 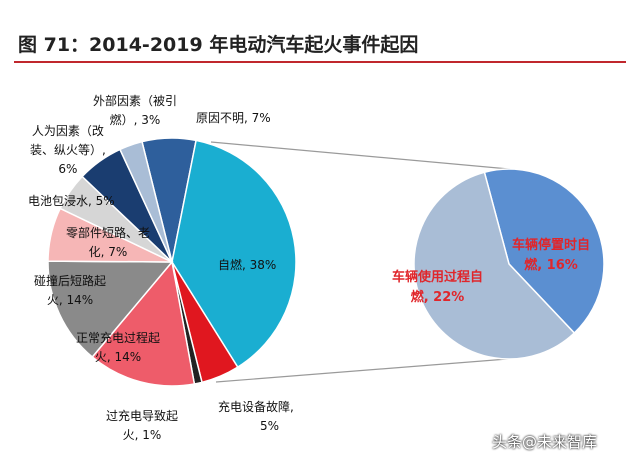 I want to click on label-unknown: 原因不明, 7%, so click(x=233, y=118).